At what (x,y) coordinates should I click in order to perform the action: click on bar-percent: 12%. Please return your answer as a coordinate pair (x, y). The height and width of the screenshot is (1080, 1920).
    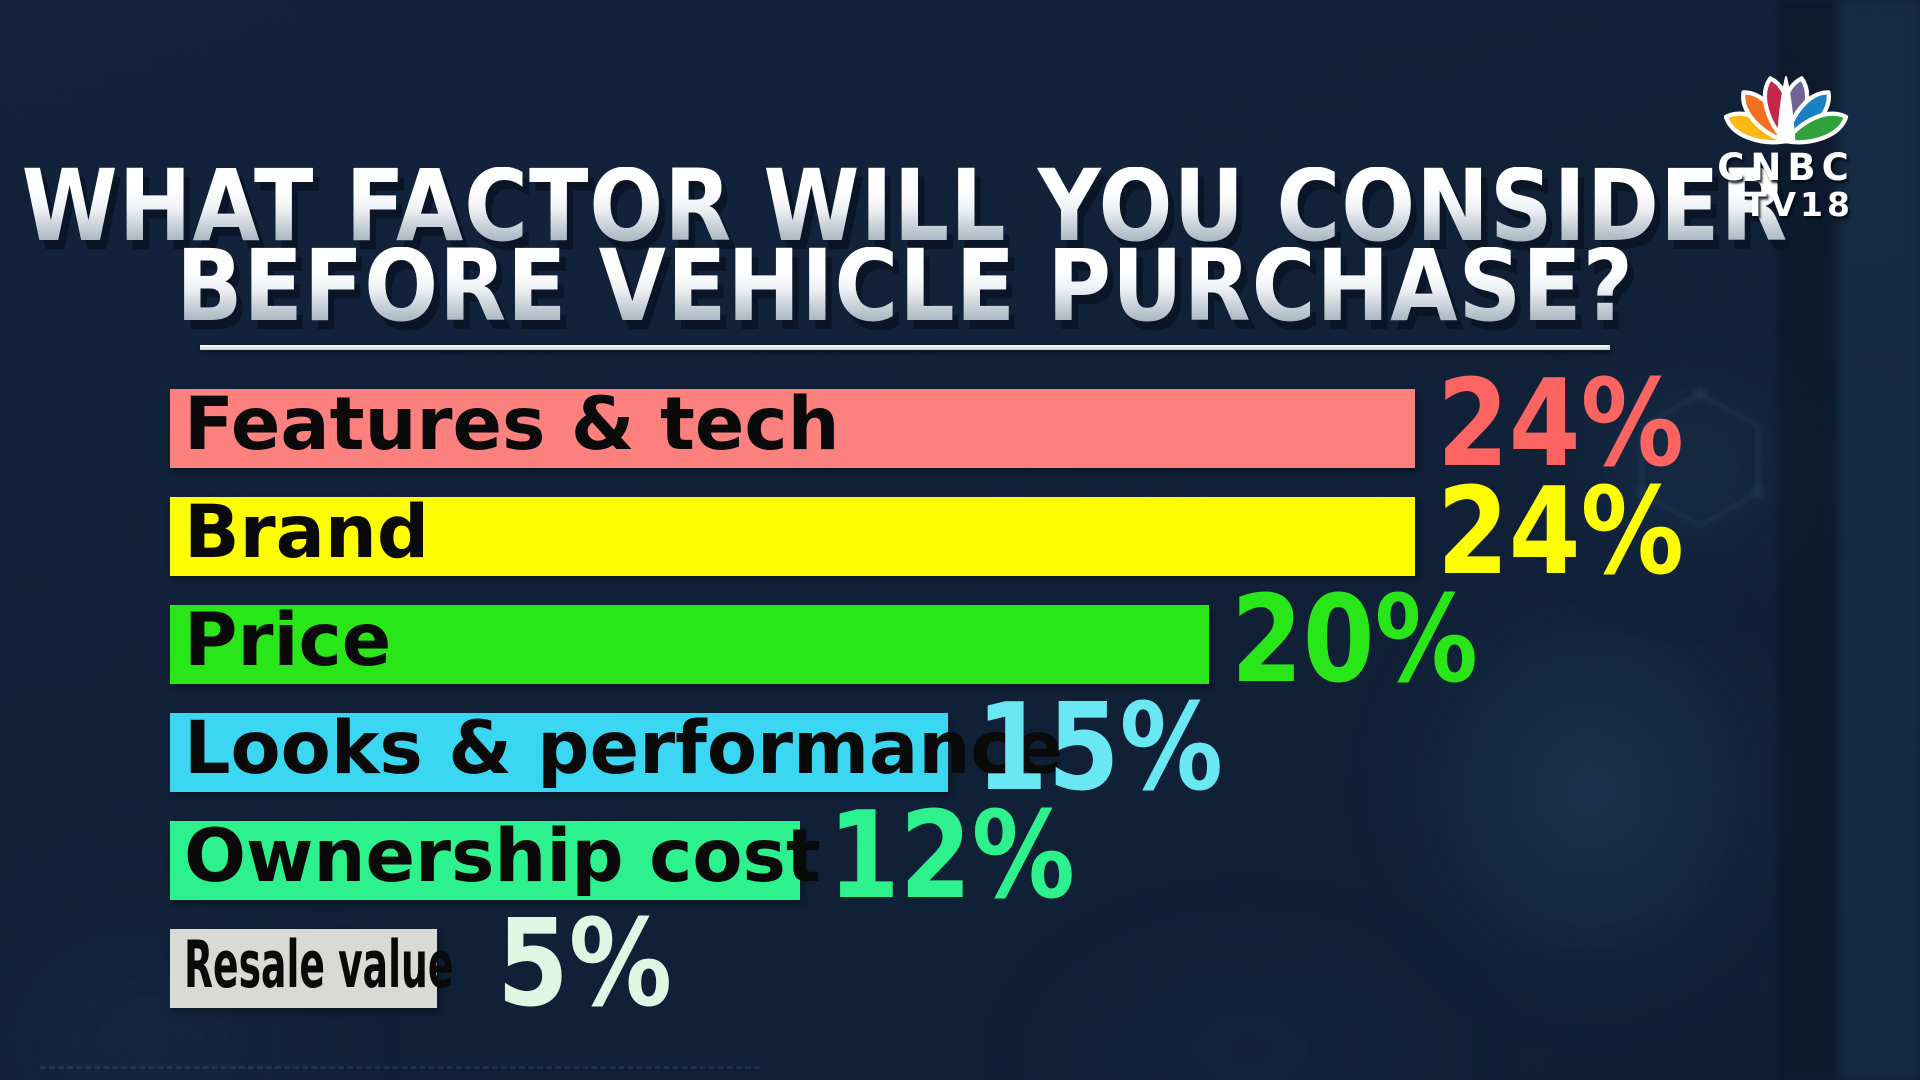
    Looking at the image, I should click on (952, 856).